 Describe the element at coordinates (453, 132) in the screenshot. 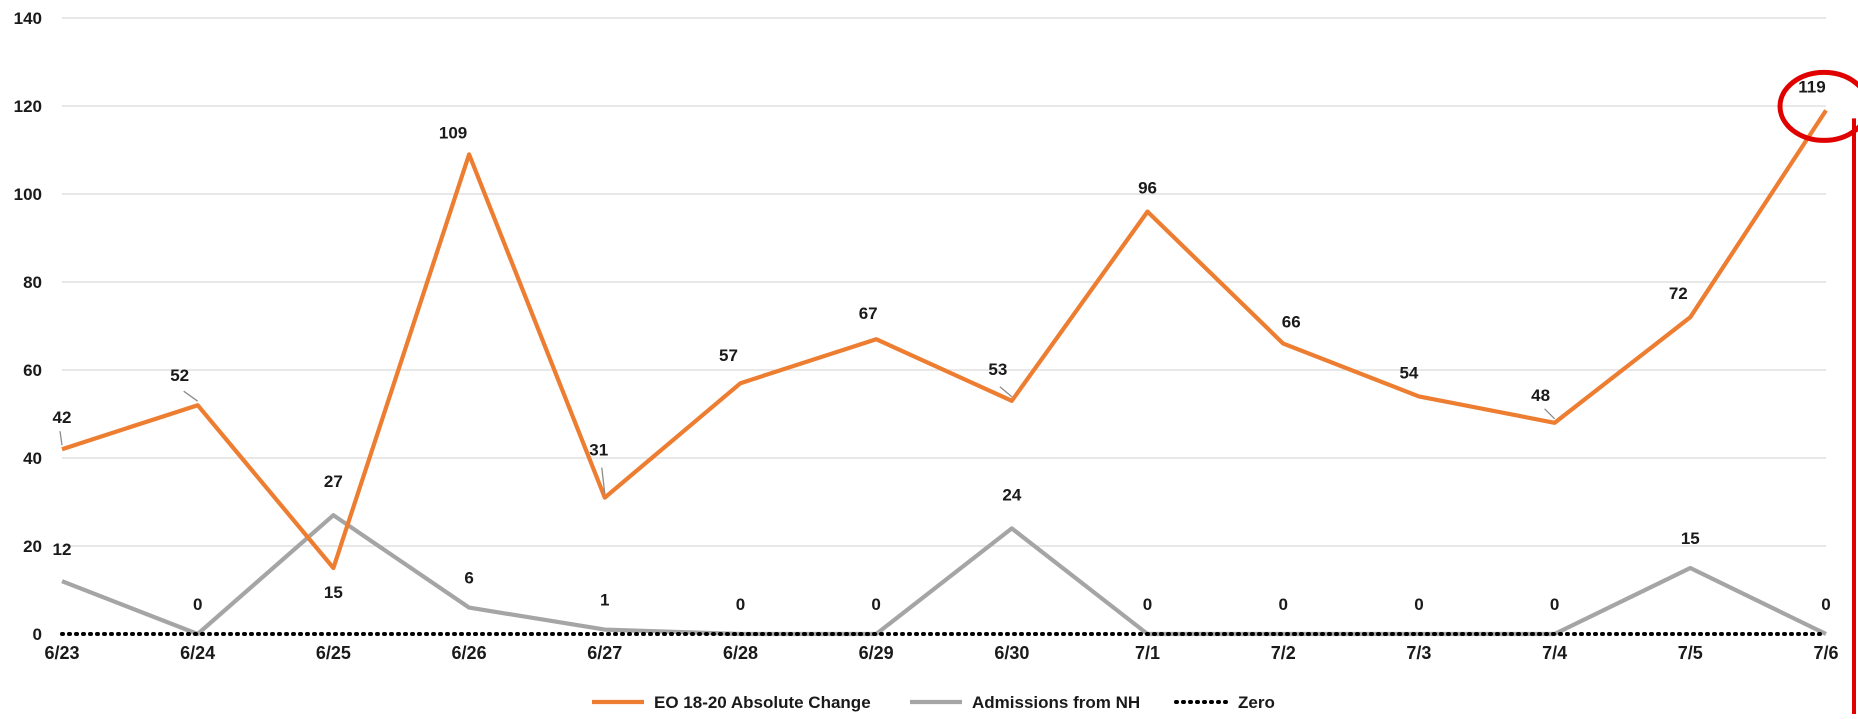

I see `data-label: 109` at that location.